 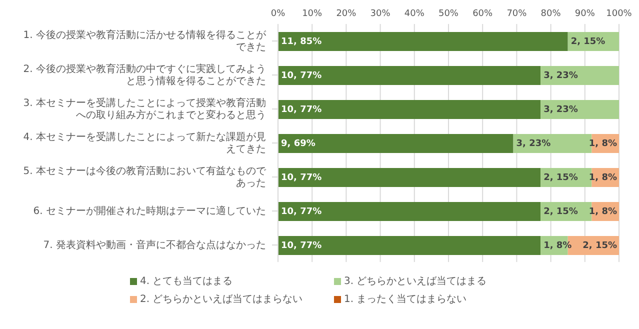 What do you see at coordinates (448, 14) in the screenshot?
I see `x-tick-label: 50%` at bounding box center [448, 14].